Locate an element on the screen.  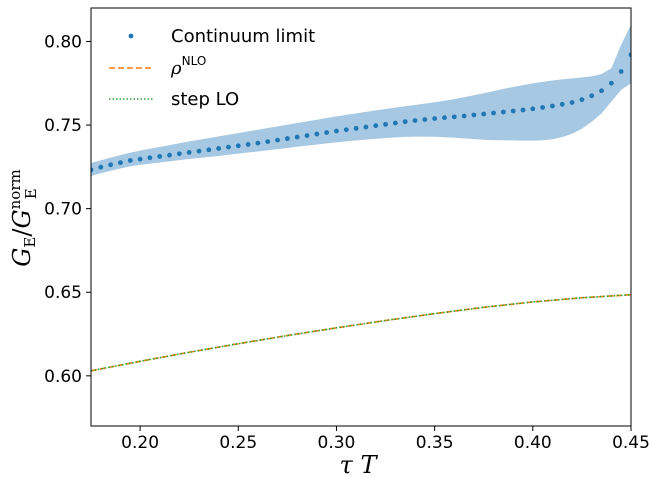
x-tick-label: 0.30 is located at coordinates (337, 443).